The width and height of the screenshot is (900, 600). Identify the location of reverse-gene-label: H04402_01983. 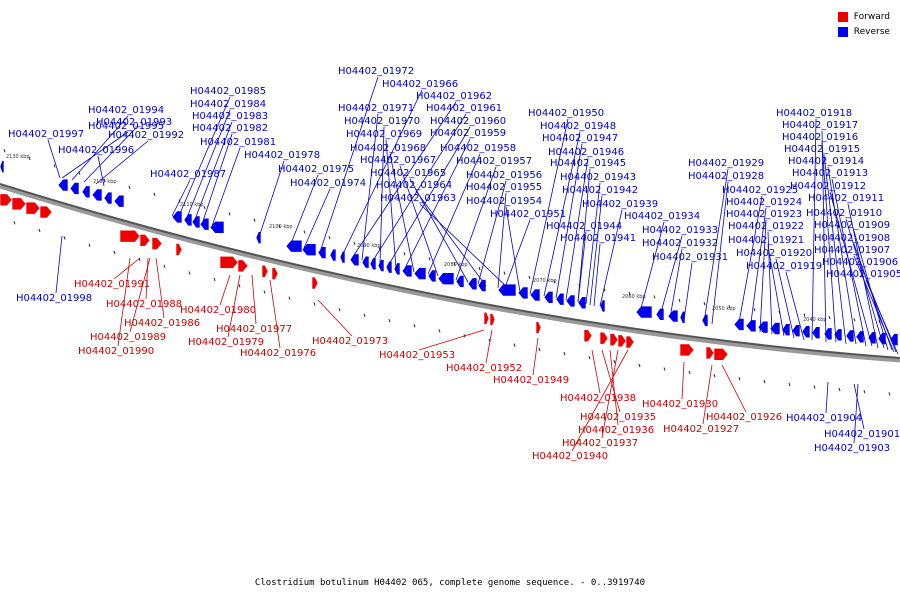
(230, 116).